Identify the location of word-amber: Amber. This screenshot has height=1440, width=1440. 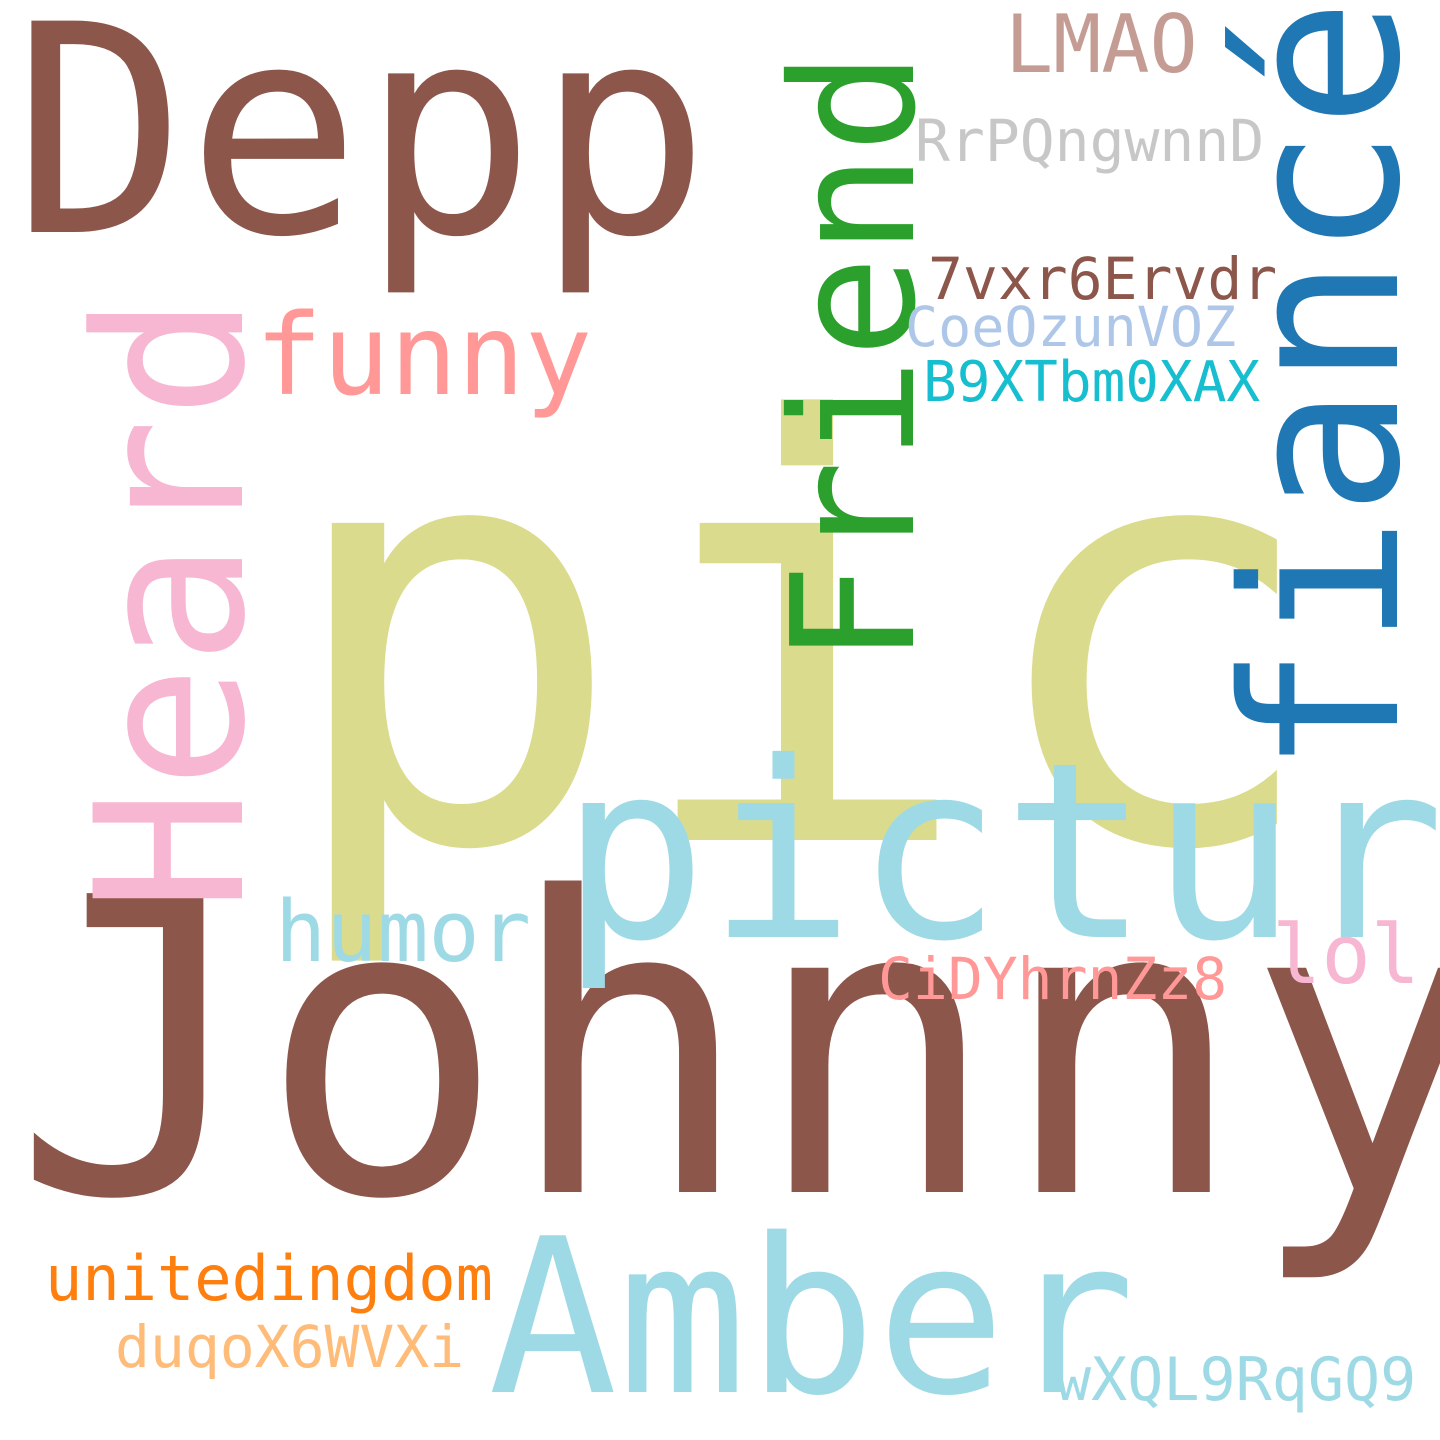
(812, 1316).